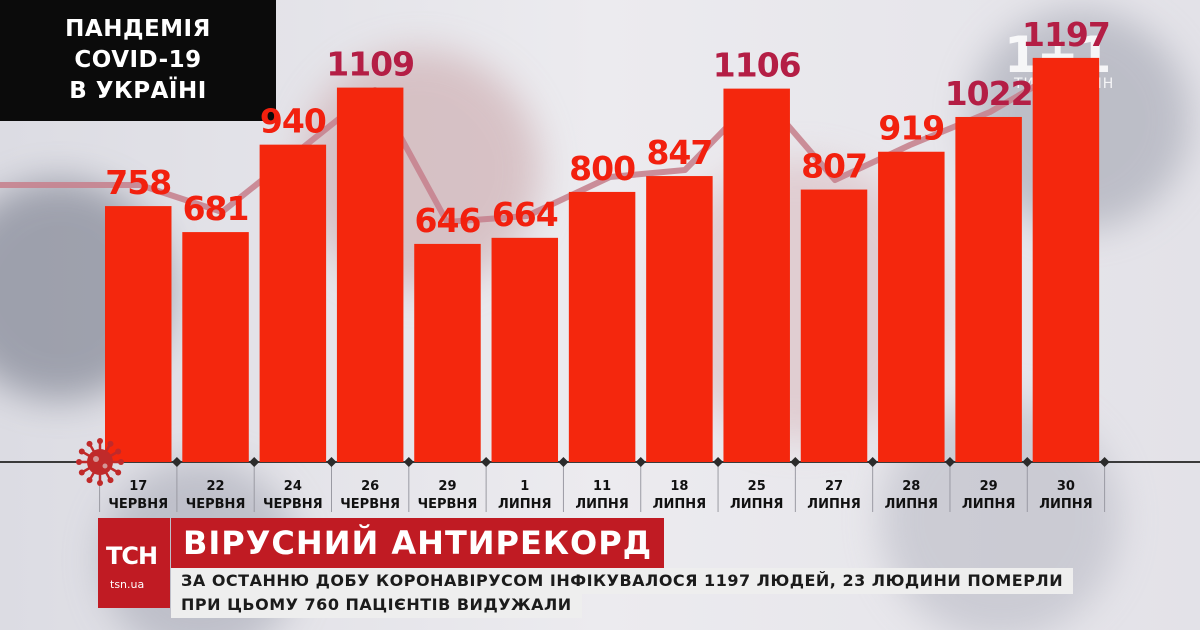 The height and width of the screenshot is (630, 1200). What do you see at coordinates (448, 220) in the screenshot?
I see `data-label: 646` at bounding box center [448, 220].